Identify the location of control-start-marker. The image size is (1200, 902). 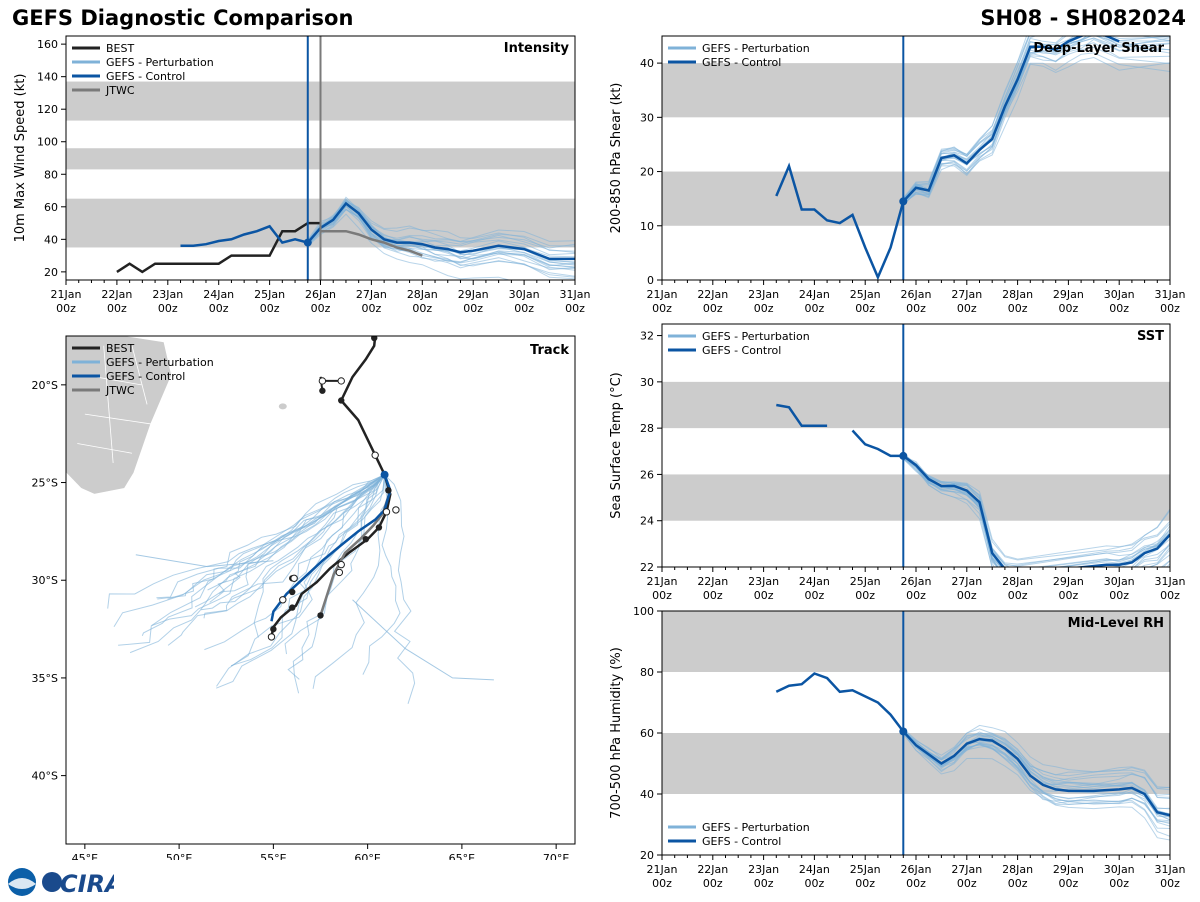
(384, 474).